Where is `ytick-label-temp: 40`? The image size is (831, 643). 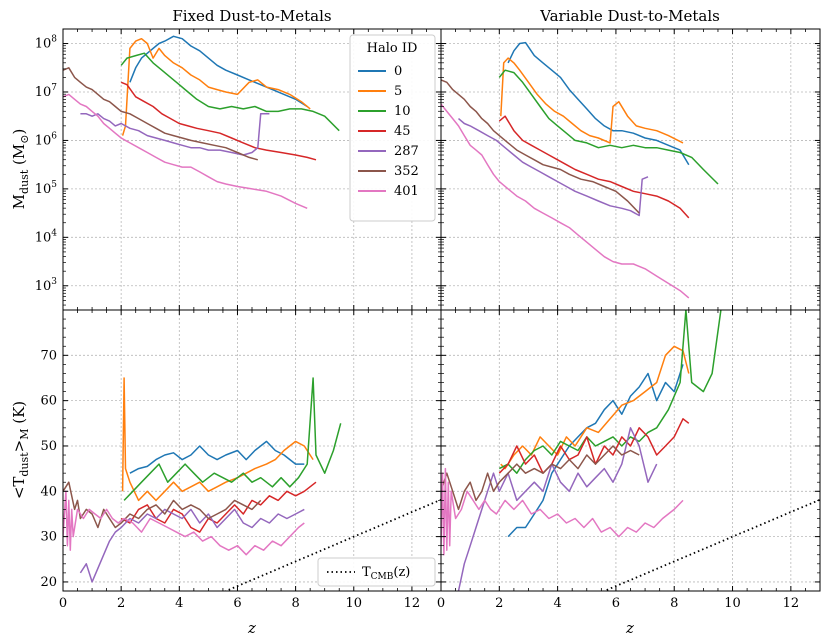 ytick-label-temp: 40 is located at coordinates (48, 491).